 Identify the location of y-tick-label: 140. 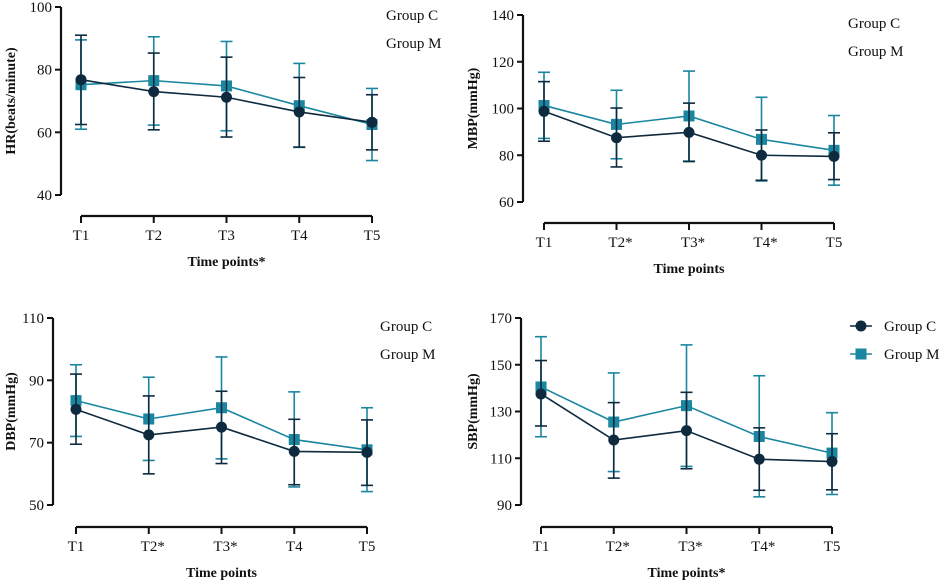
(503, 16).